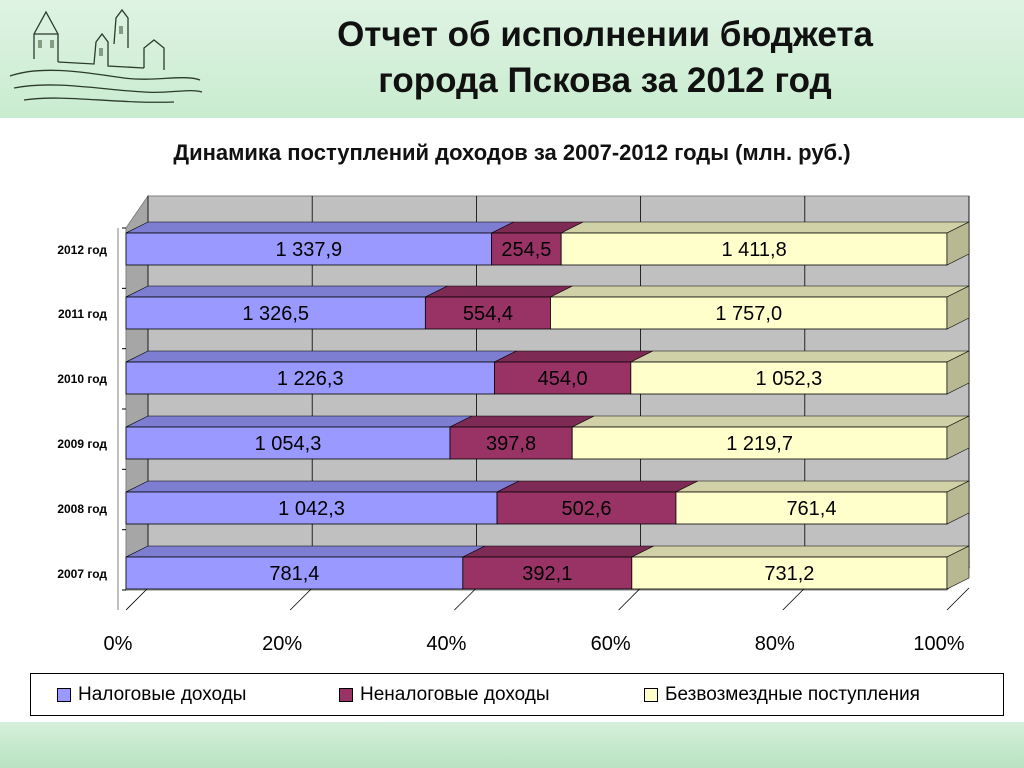  I want to click on data-label: 1 337,9, so click(308, 250).